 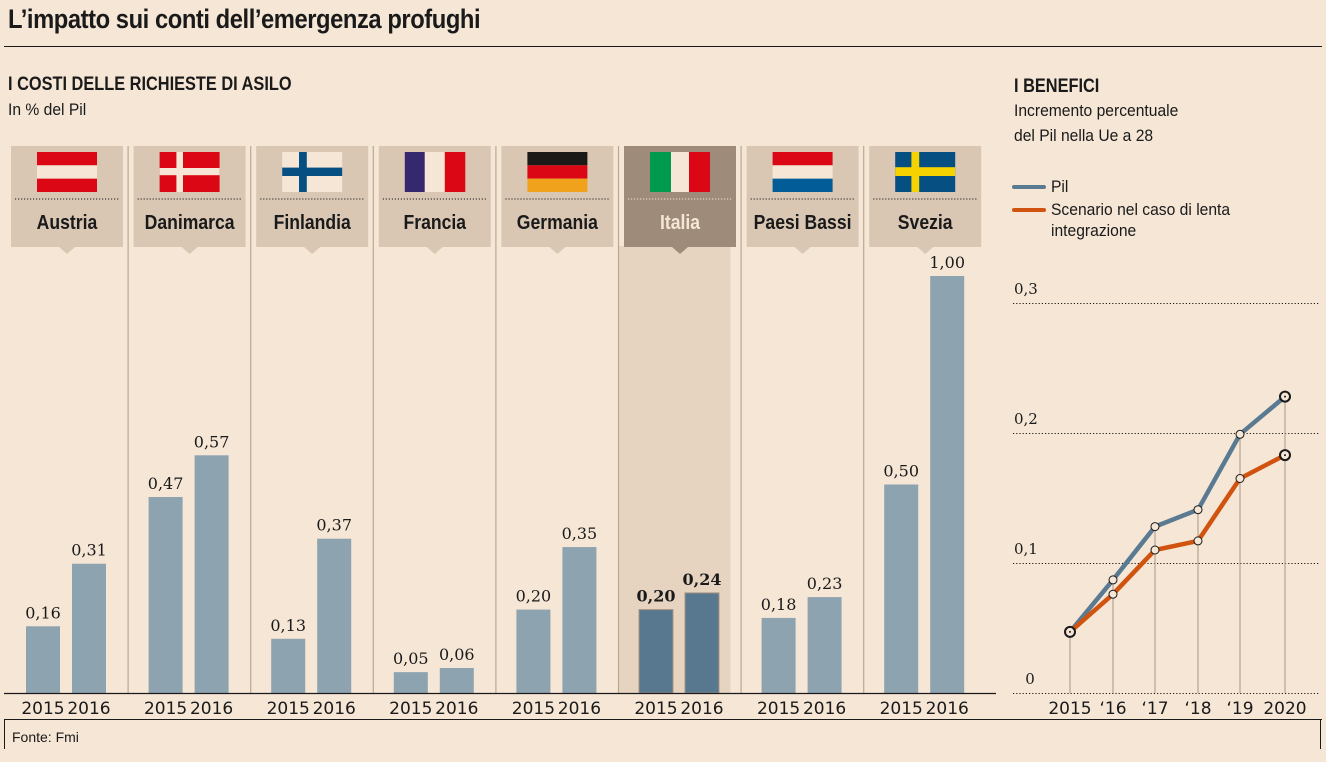 What do you see at coordinates (680, 222) in the screenshot?
I see `country-label: Italia` at bounding box center [680, 222].